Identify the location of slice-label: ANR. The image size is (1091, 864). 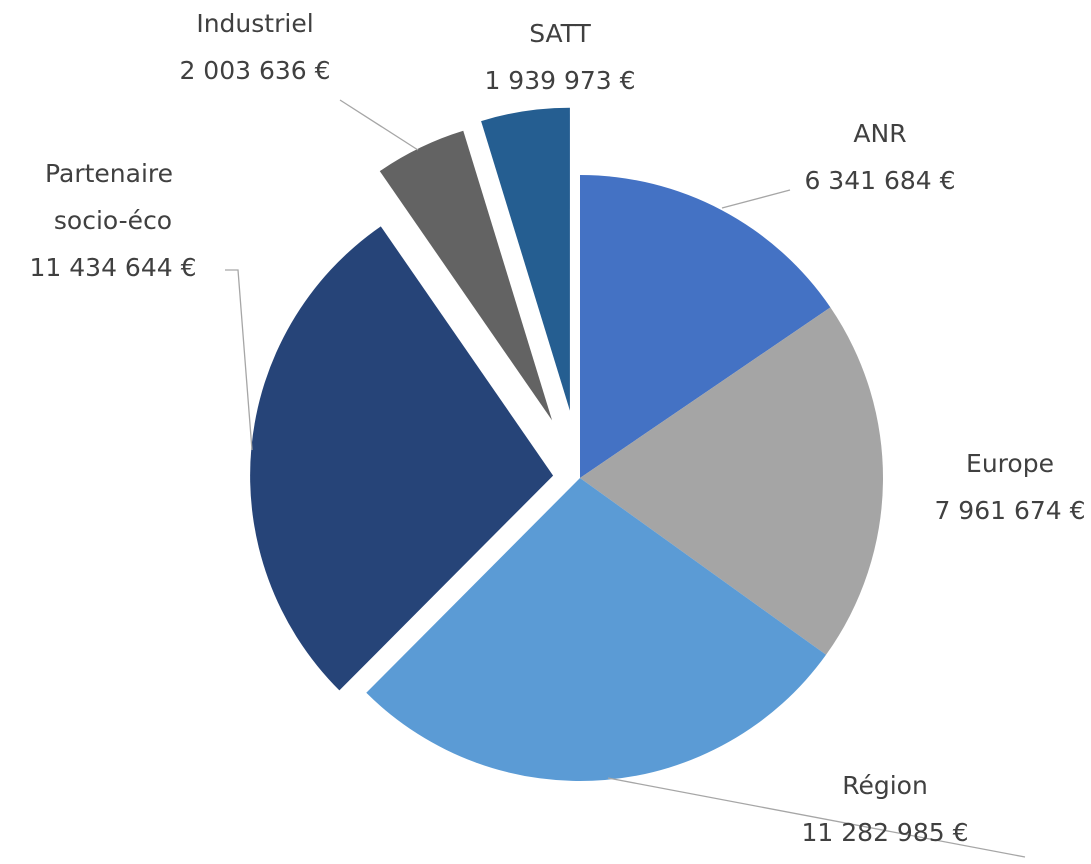
(879, 133).